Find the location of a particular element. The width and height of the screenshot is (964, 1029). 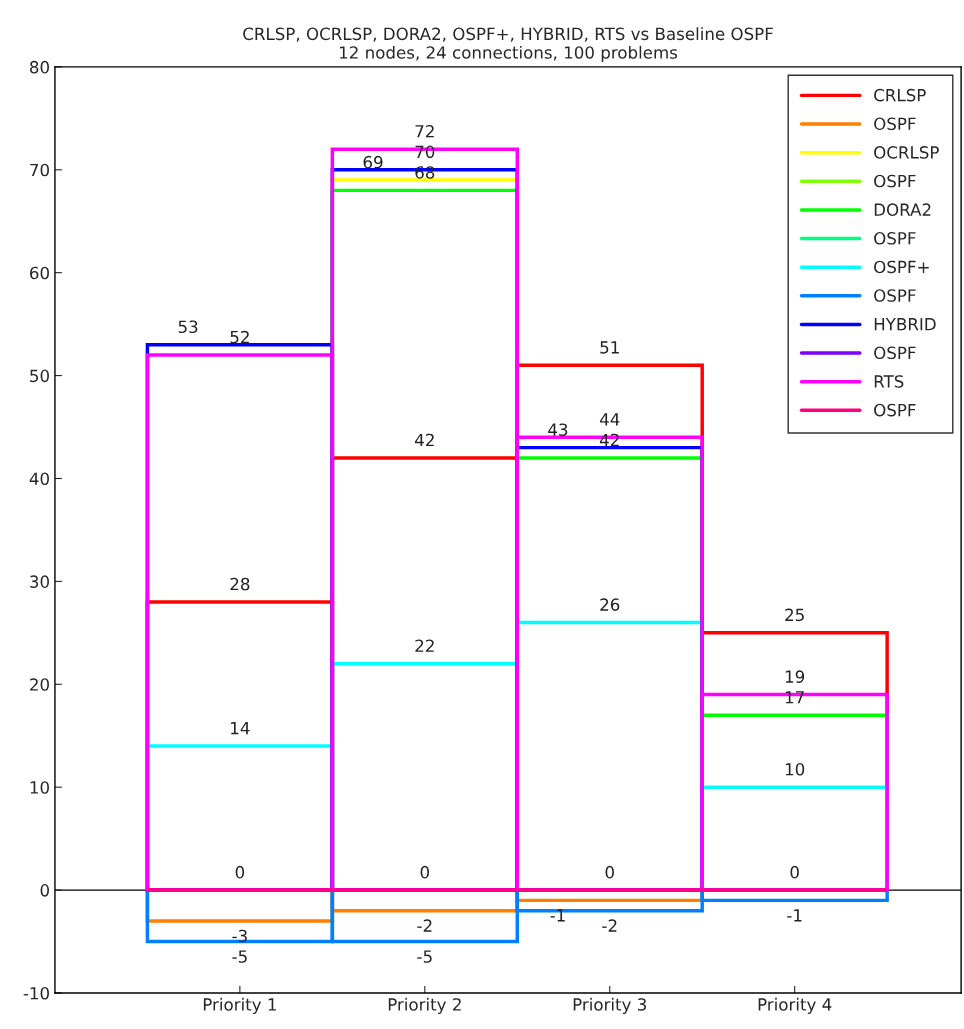

data-label: 43 is located at coordinates (558, 429).